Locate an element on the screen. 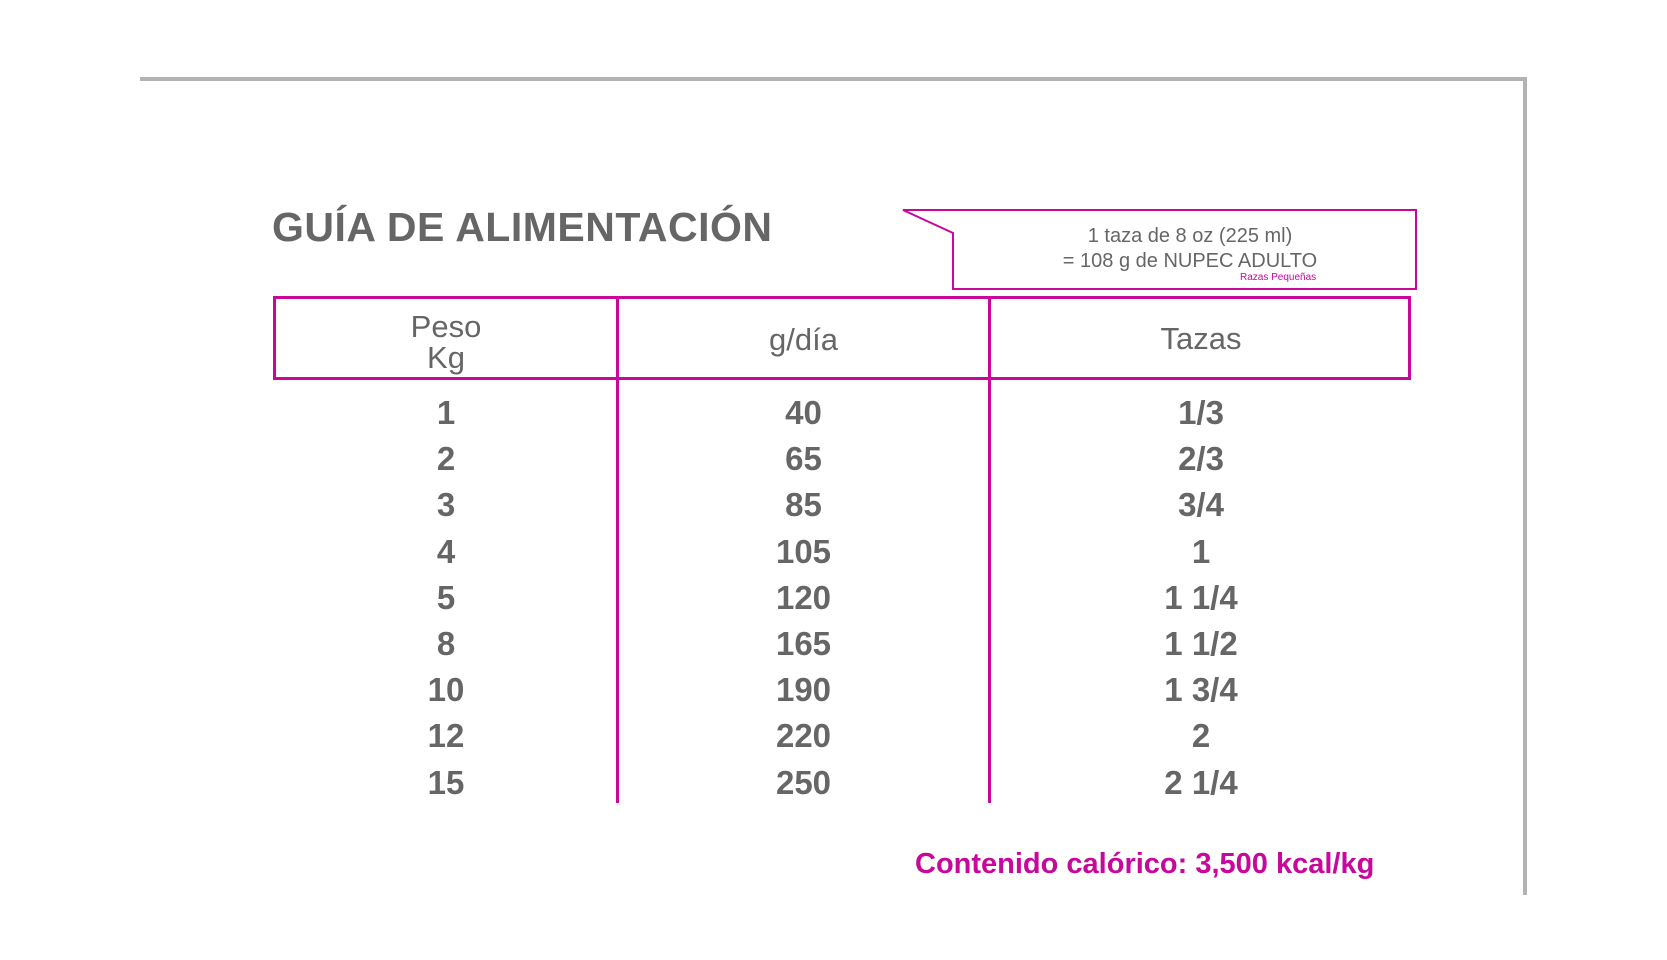 The height and width of the screenshot is (960, 1667). table-row: 12 220 2 is located at coordinates (833, 739).